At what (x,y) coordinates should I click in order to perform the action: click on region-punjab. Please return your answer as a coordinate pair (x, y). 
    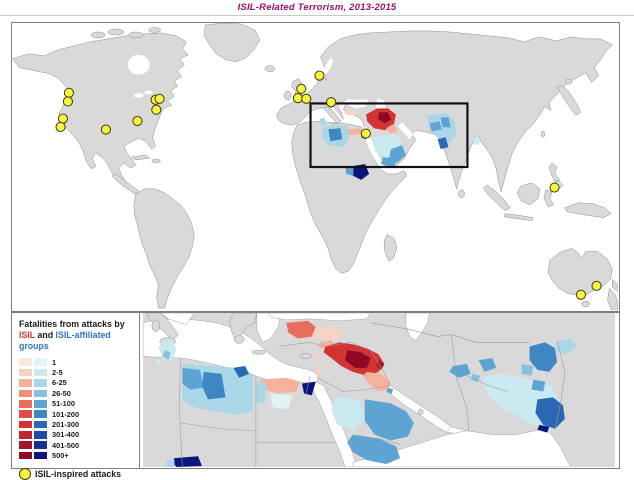
    Looking at the image, I should click on (538, 385).